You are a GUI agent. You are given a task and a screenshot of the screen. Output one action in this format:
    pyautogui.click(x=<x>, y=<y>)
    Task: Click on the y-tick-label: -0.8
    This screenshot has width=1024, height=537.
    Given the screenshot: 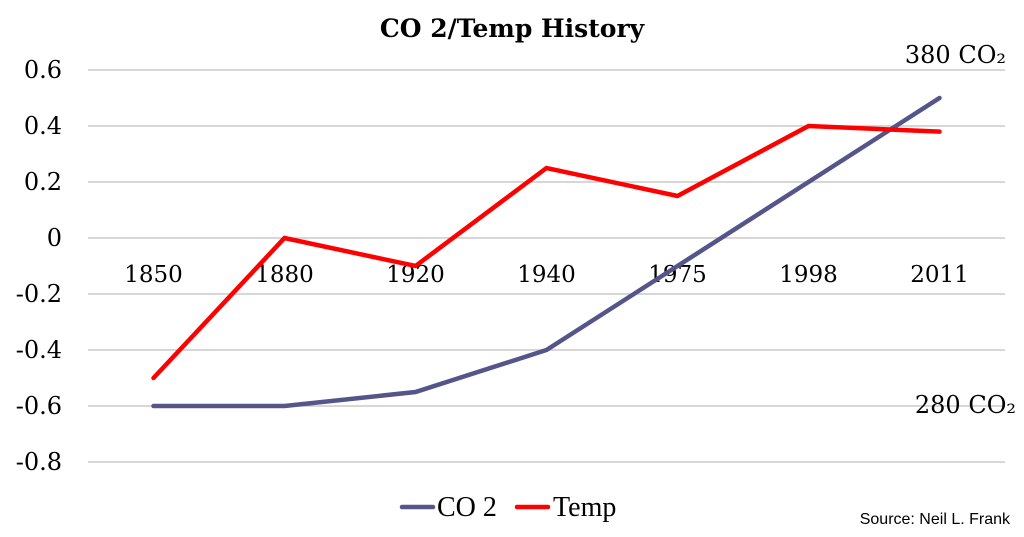 What is the action you would take?
    pyautogui.click(x=39, y=462)
    